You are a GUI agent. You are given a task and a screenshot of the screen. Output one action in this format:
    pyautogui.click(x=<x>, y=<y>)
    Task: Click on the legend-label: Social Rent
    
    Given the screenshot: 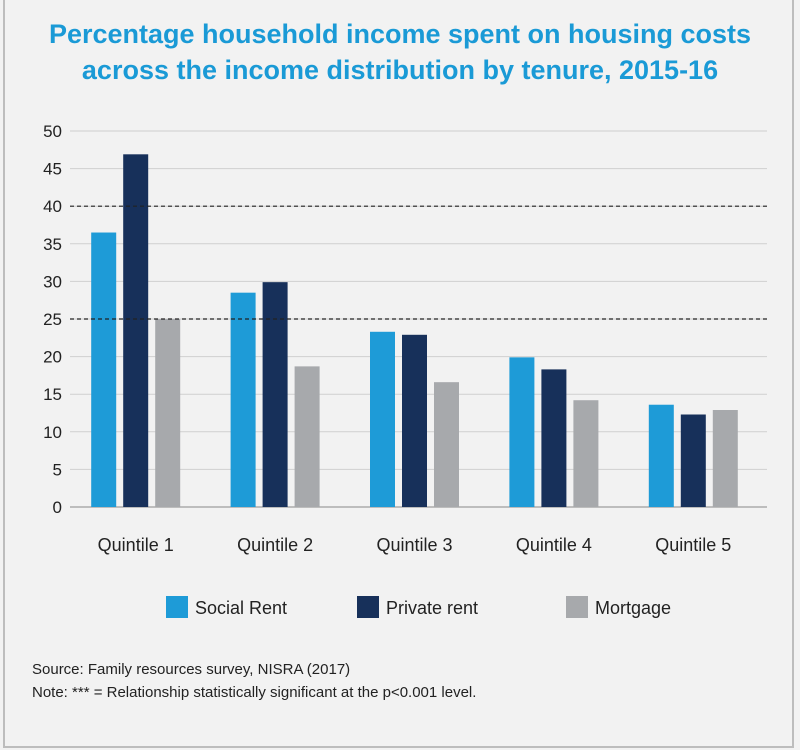 What is the action you would take?
    pyautogui.click(x=241, y=608)
    